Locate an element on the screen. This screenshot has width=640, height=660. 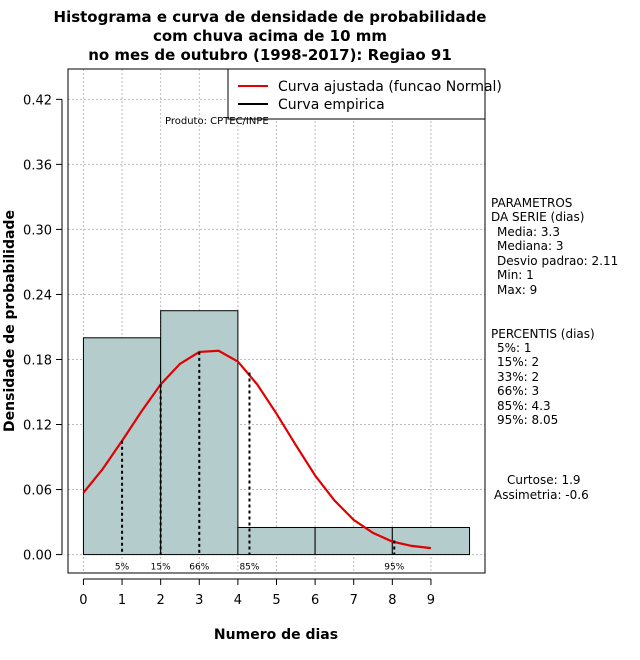
perc-33: 33%: 2 is located at coordinates (518, 377).